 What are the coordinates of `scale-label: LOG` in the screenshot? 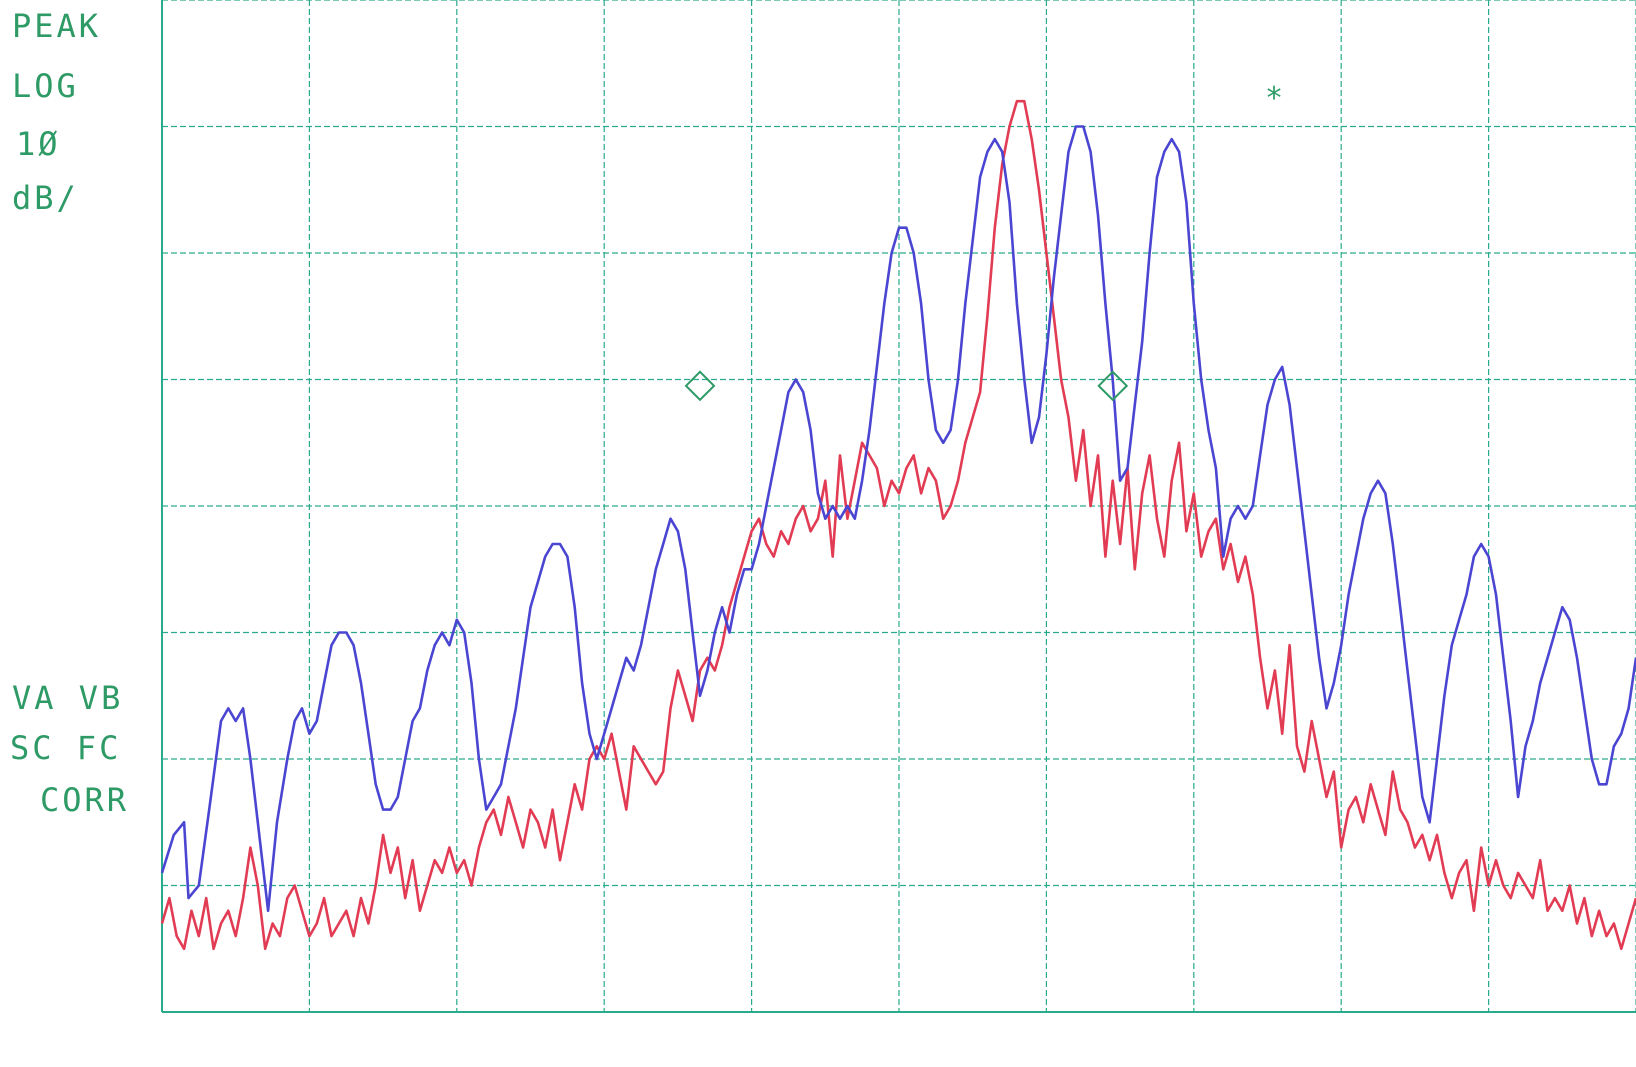 It's located at (45, 86).